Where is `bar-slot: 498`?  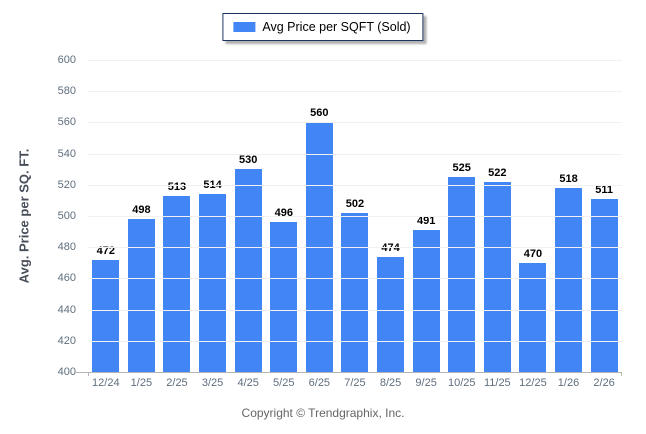
bar-slot: 498 is located at coordinates (142, 216).